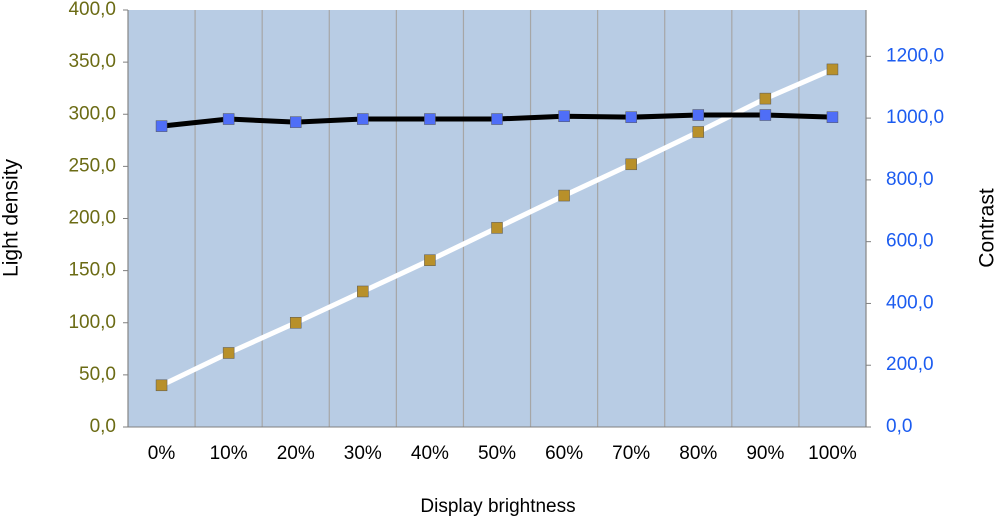  I want to click on x-tick-label: 30%, so click(363, 453).